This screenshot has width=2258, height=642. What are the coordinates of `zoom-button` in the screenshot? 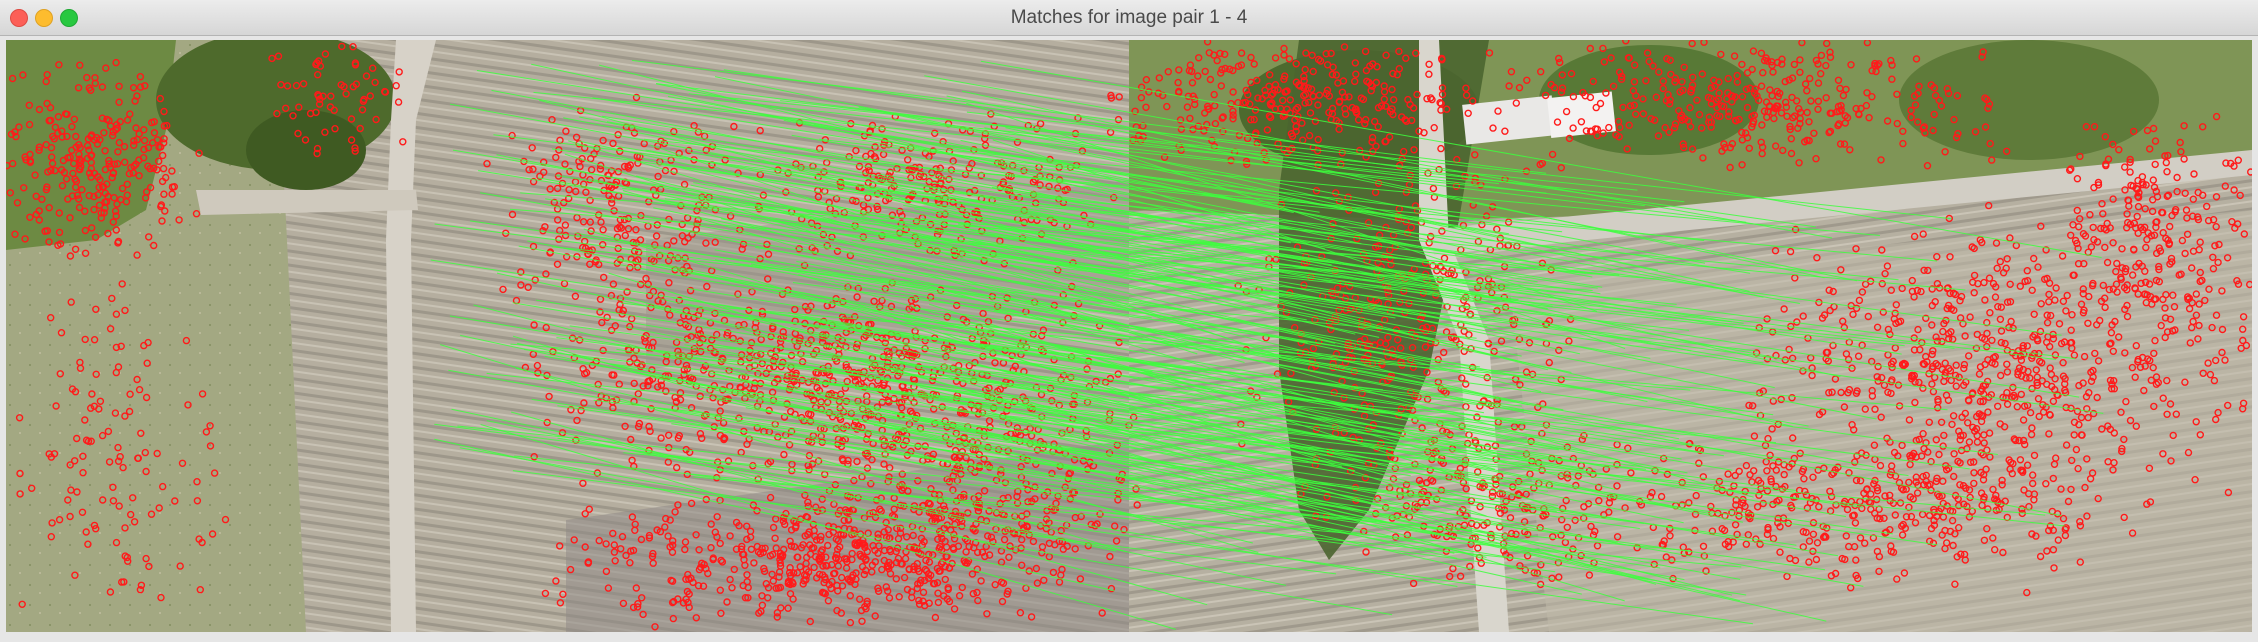 It's located at (69, 18).